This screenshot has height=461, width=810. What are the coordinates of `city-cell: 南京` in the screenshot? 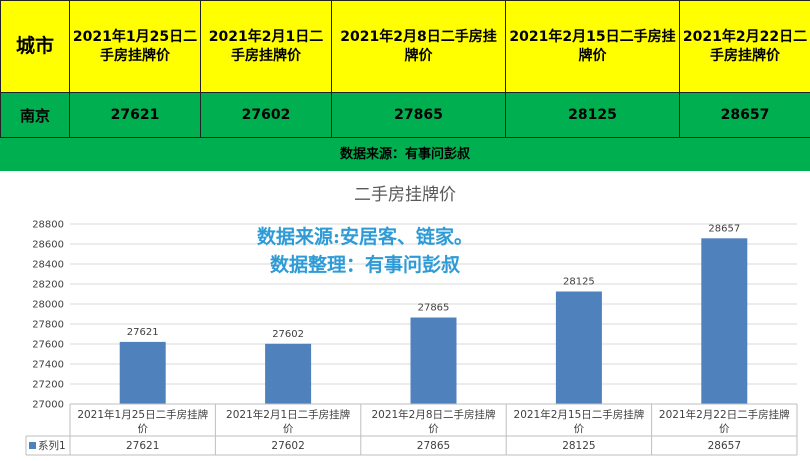 It's located at (35, 115).